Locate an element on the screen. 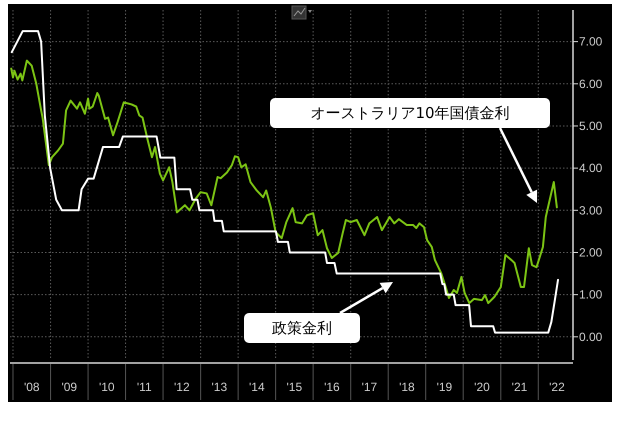 The width and height of the screenshot is (619, 432). x-tick-label: '17 is located at coordinates (370, 387).